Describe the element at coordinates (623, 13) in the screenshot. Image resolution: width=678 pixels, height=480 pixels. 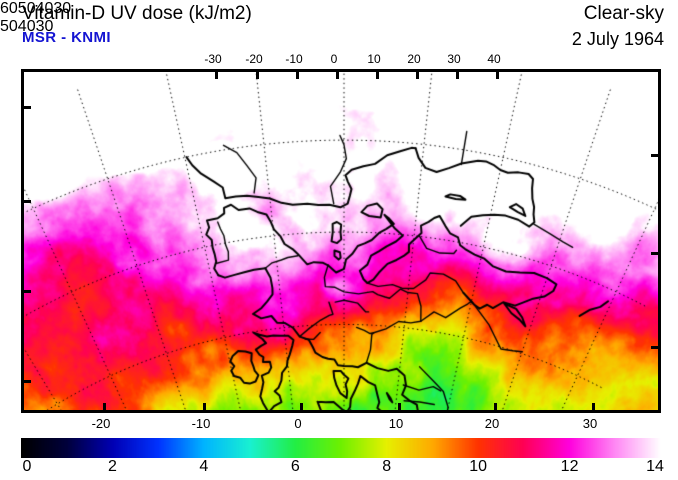
I see `sky-condition-label: Clear-sky` at that location.